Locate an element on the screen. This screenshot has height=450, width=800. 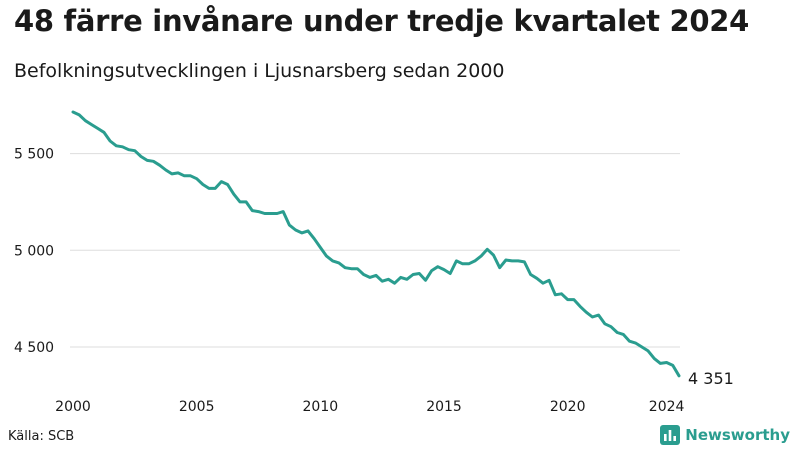
x-tick-label: 2024 is located at coordinates (667, 407).